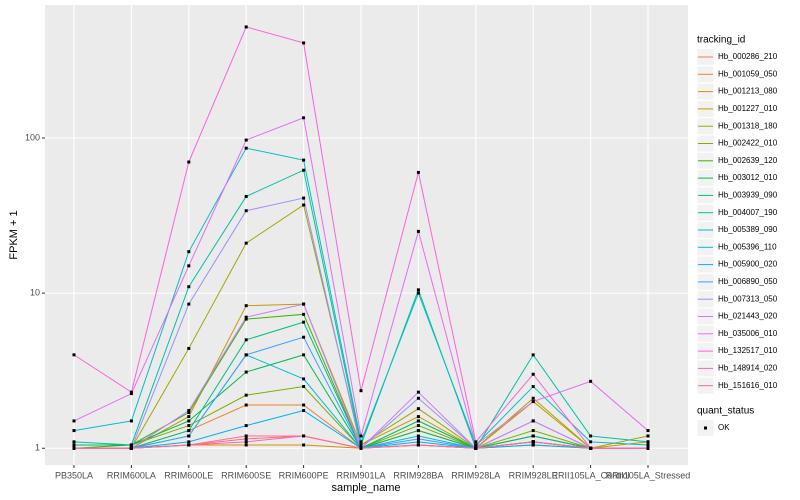 This screenshot has height=500, width=800. What do you see at coordinates (748, 298) in the screenshot?
I see `legend-label: Hb_007313_050` at bounding box center [748, 298].